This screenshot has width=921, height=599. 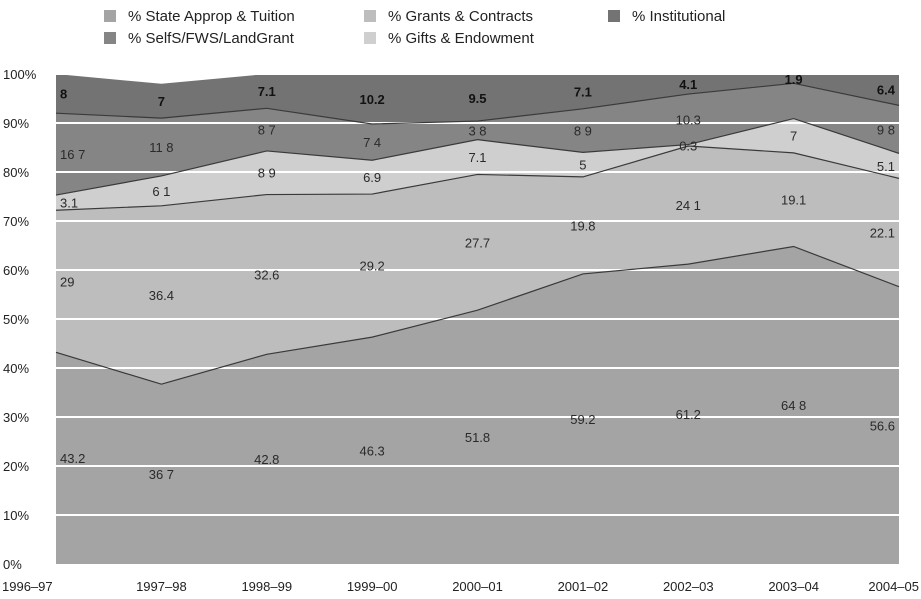 I want to click on data-label-gifts: 0.3, so click(x=688, y=145).